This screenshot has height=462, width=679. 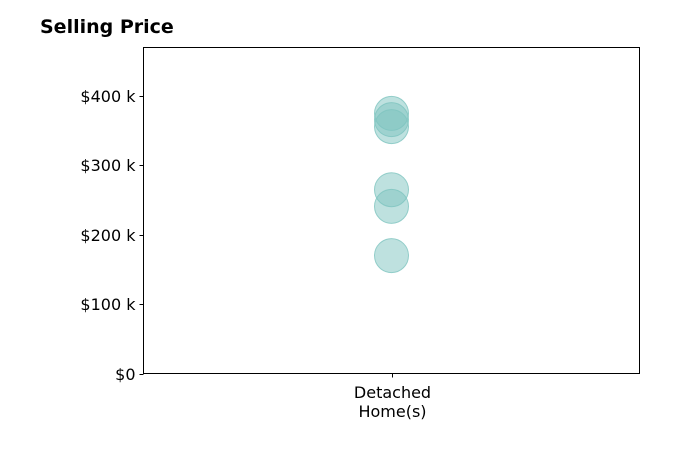 What do you see at coordinates (108, 165) in the screenshot?
I see `y-tick-label: $300 k` at bounding box center [108, 165].